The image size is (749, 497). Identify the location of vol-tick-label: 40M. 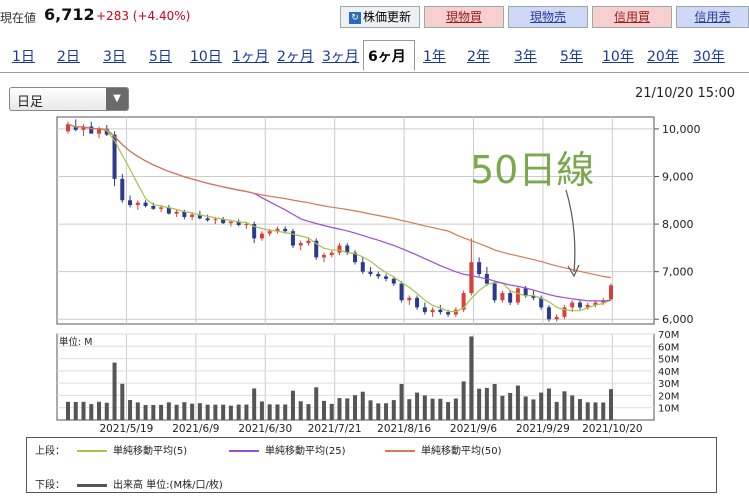
(668, 372).